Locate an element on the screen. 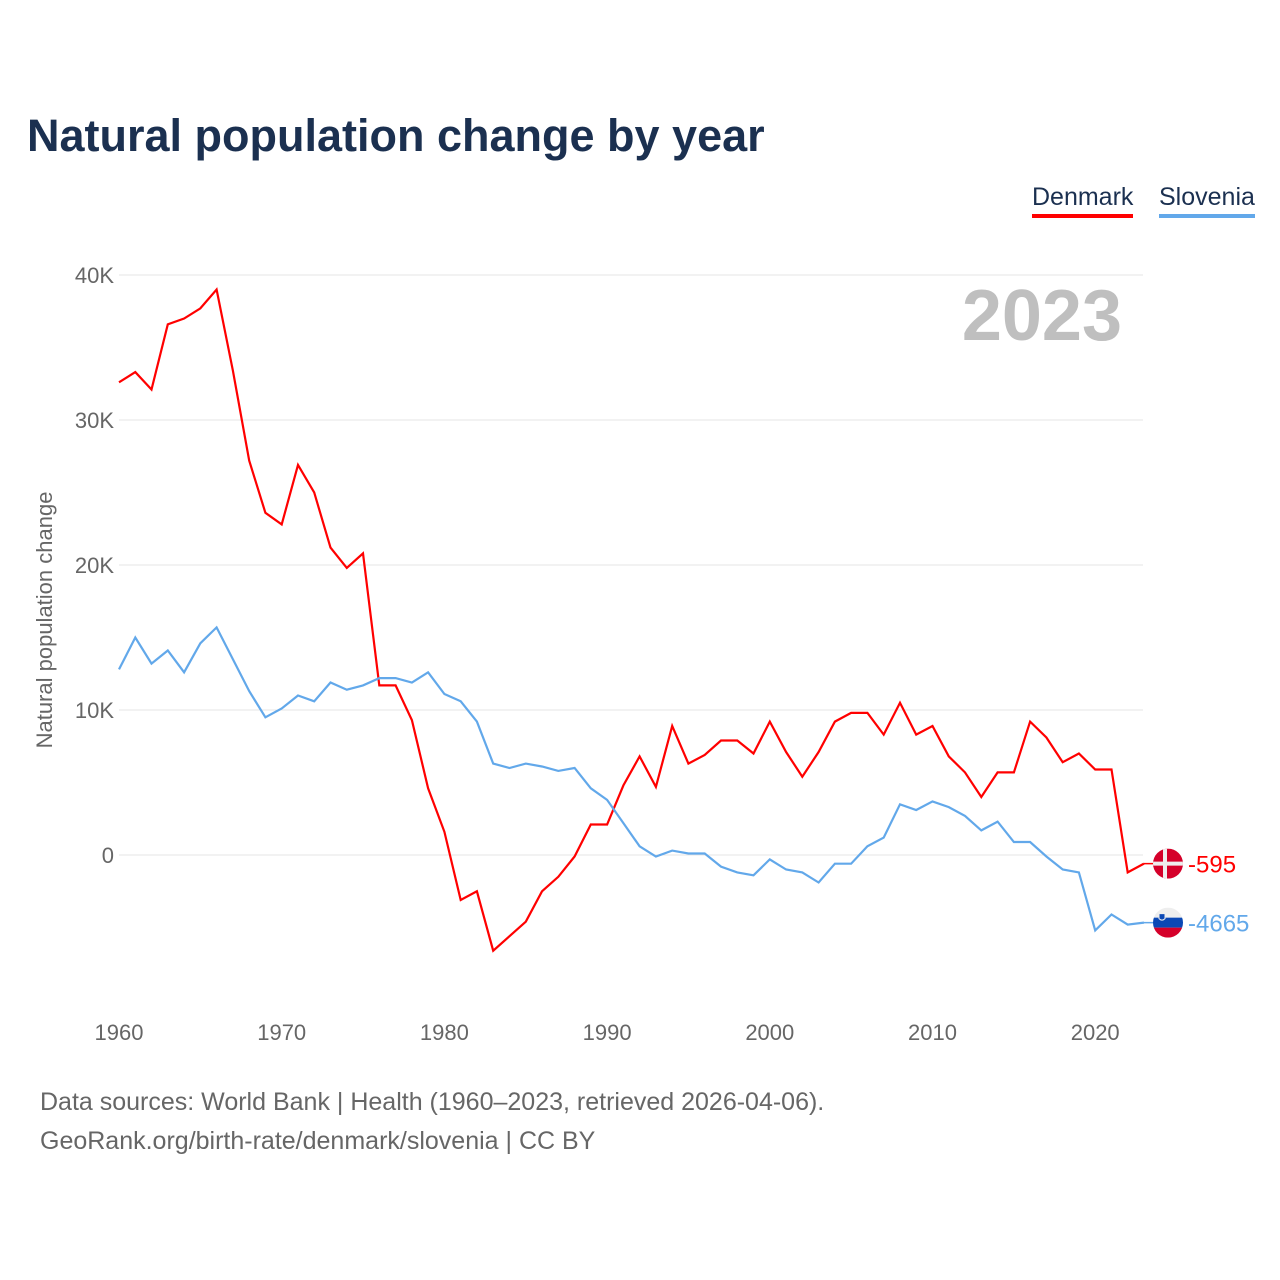 The width and height of the screenshot is (1280, 1280). x-tick-label: 2020 is located at coordinates (1095, 1032).